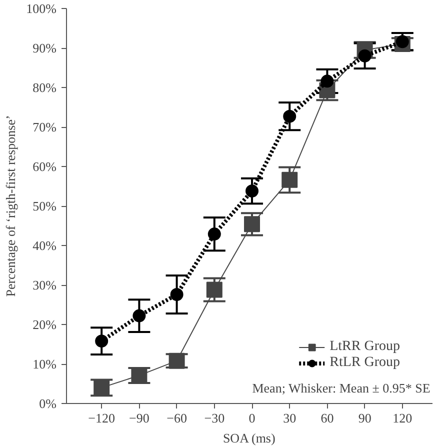 The height and width of the screenshot is (448, 444). I want to click on x-tick-label: 60, so click(327, 418).